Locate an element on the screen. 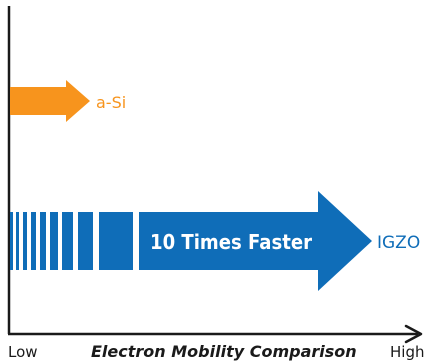 Image resolution: width=429 pixels, height=361 pixels. speed-stripes is located at coordinates (71, 241).